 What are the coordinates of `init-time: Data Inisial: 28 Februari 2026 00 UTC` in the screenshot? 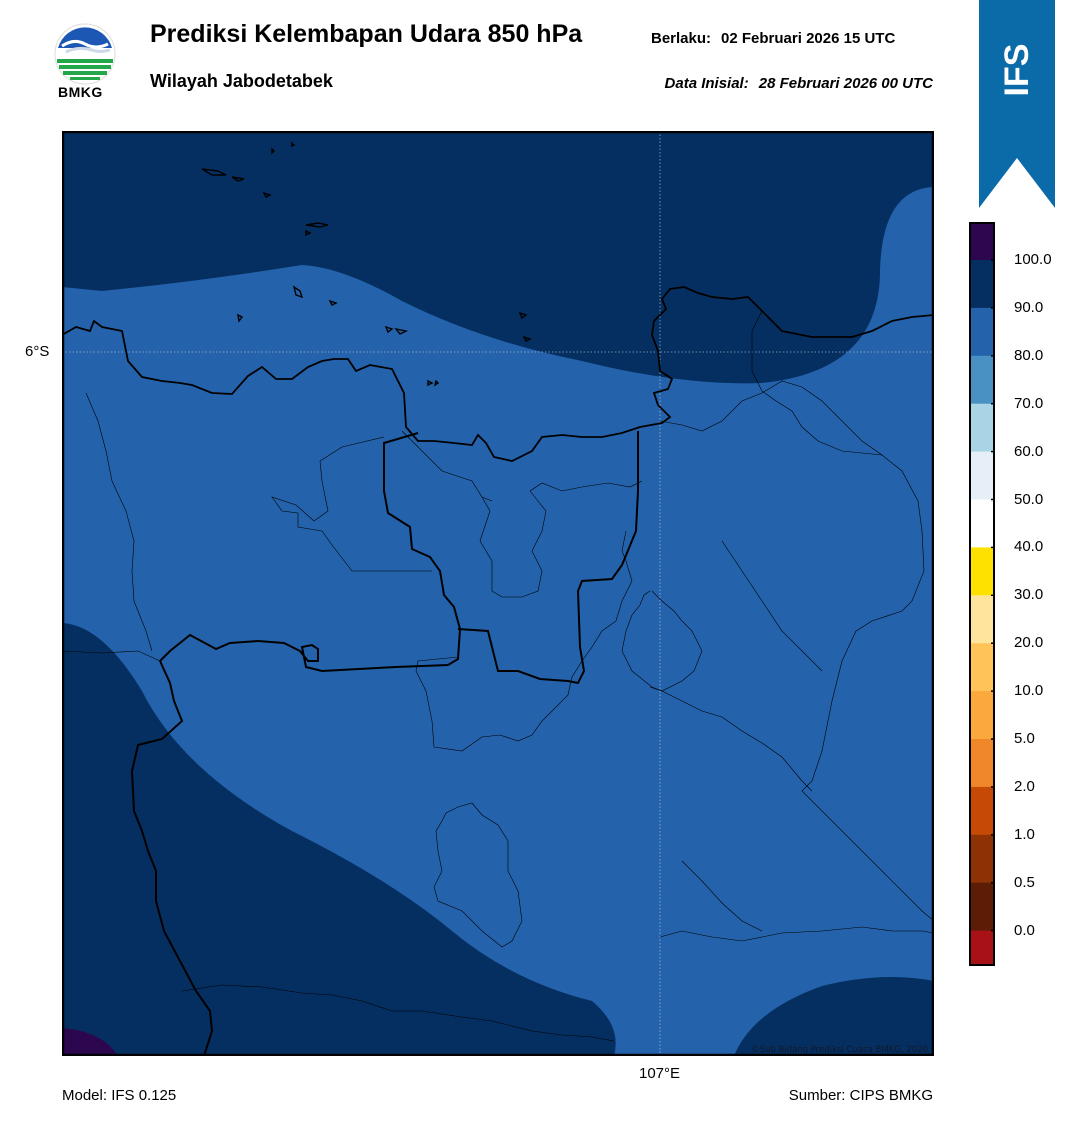 It's located at (799, 83).